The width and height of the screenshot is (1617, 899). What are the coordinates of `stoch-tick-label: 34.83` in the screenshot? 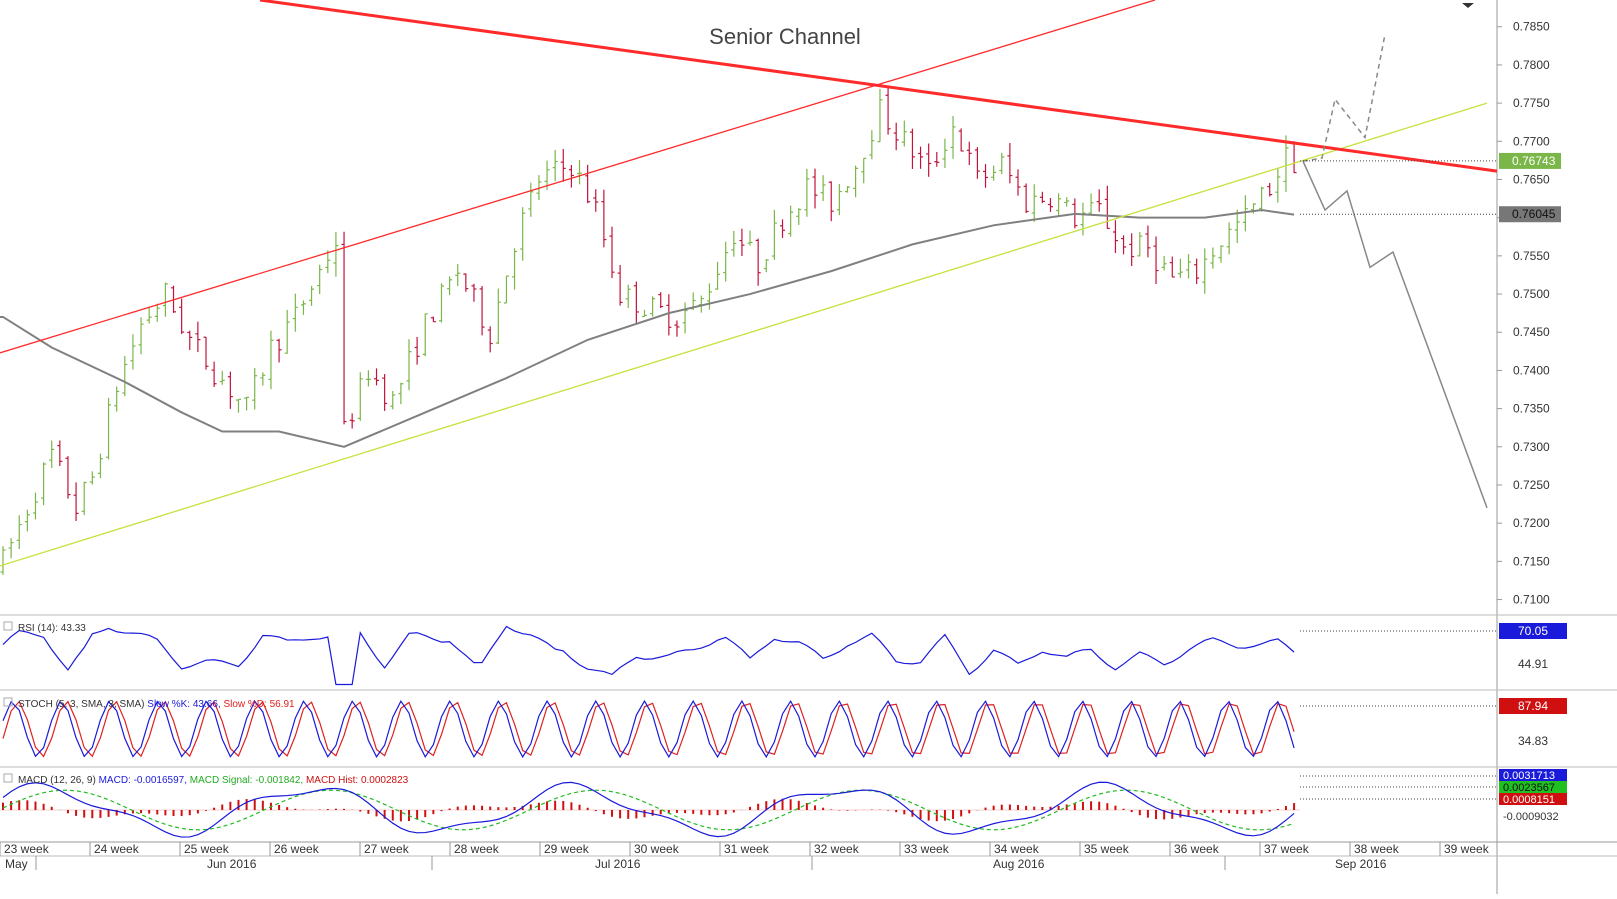 It's located at (1533, 741).